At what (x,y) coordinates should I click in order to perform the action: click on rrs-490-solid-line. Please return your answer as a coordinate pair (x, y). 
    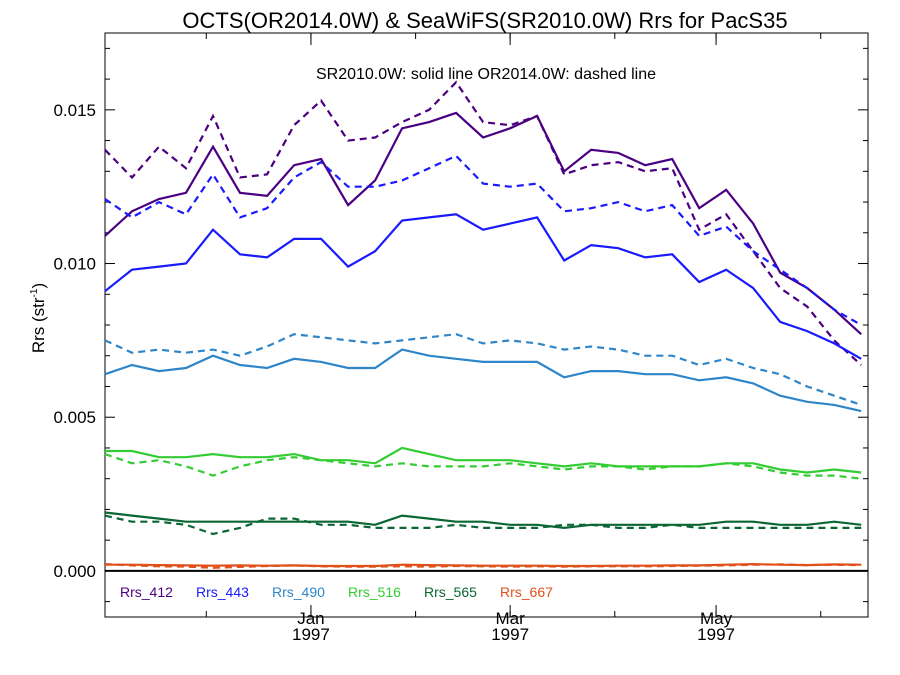
    Looking at the image, I should click on (483, 380).